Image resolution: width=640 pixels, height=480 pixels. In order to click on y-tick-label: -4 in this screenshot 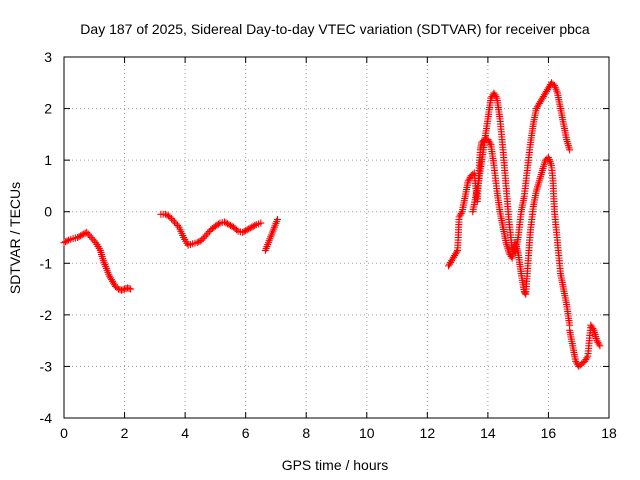, I will do `click(46, 418)`.